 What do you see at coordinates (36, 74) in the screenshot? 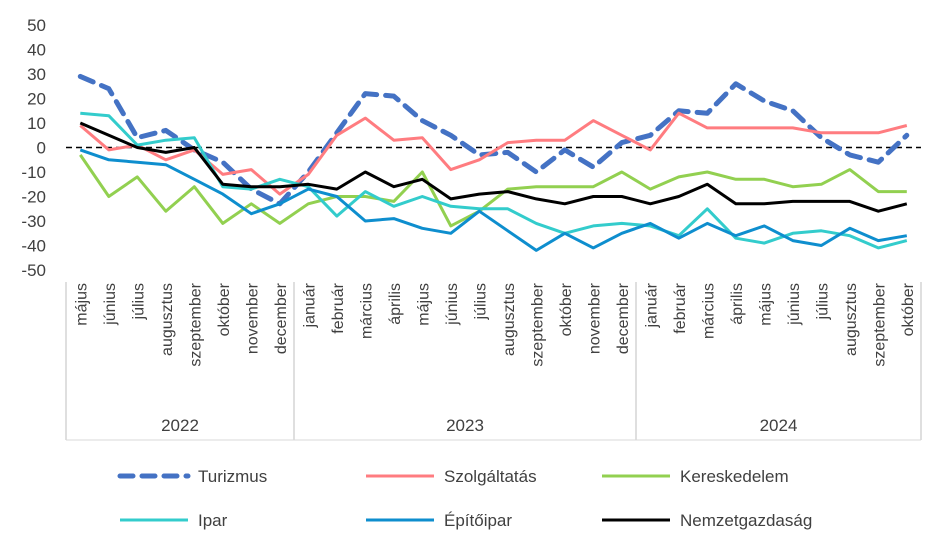
I see `y-tick-label: 30` at bounding box center [36, 74].